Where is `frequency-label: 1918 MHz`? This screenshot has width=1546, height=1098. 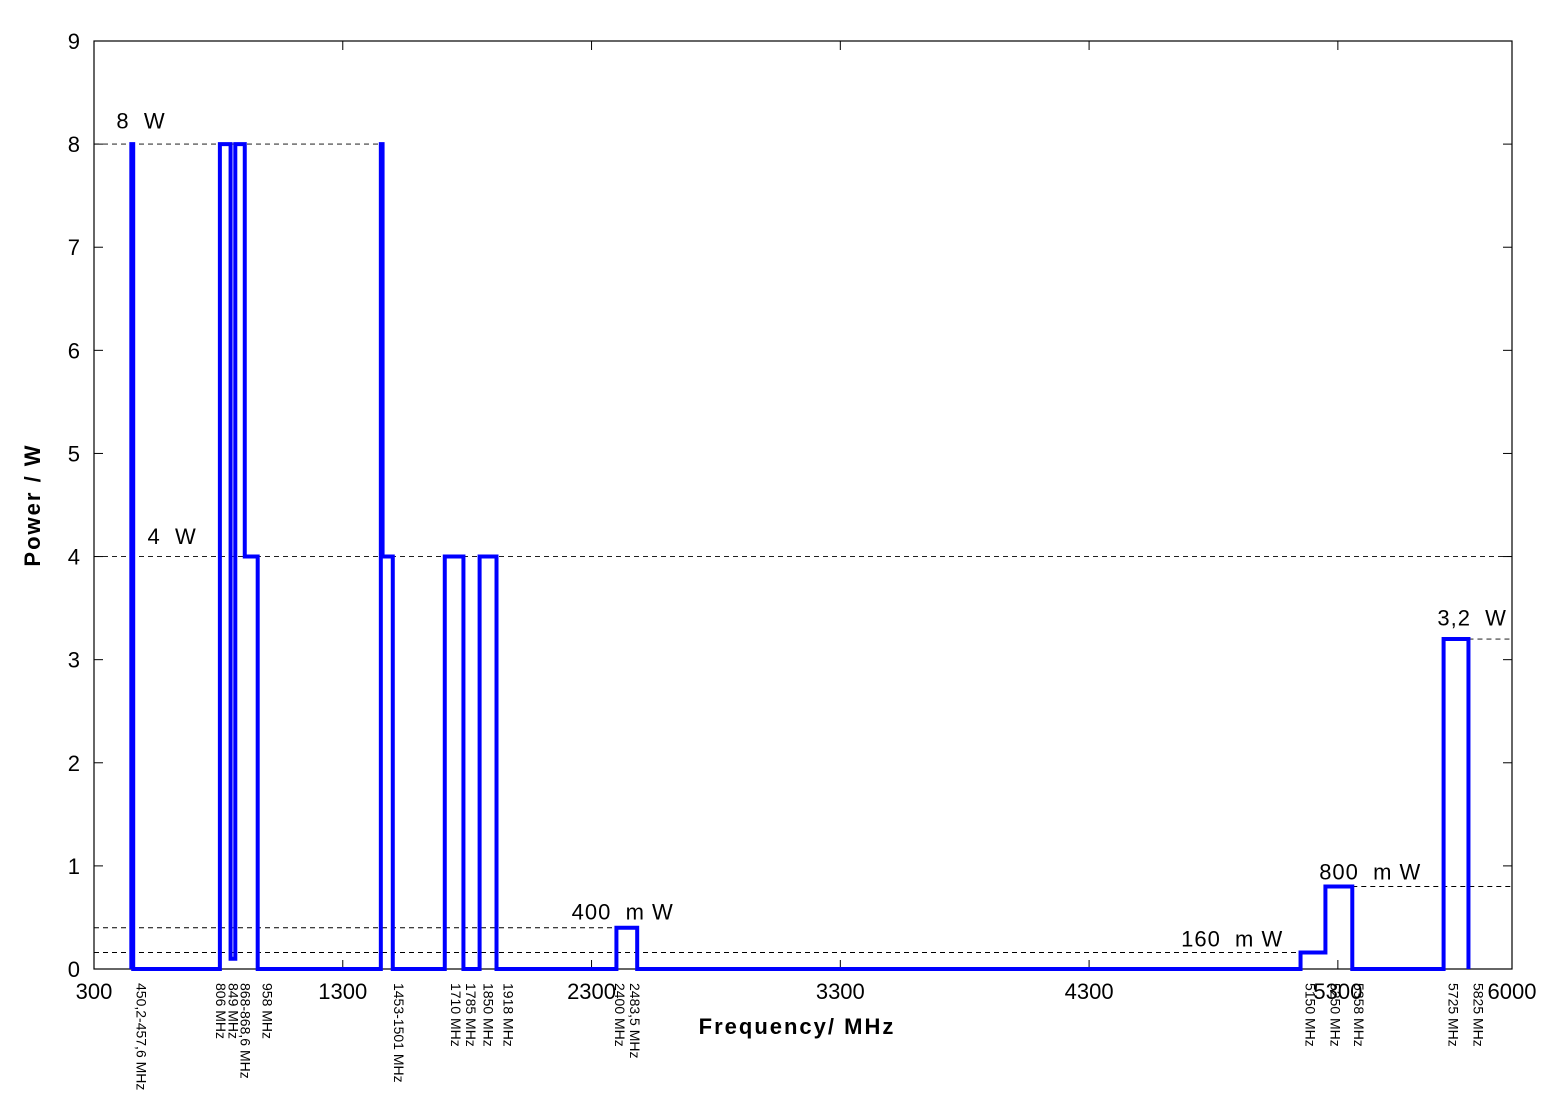
frequency-label: 1918 MHz is located at coordinates (508, 1015).